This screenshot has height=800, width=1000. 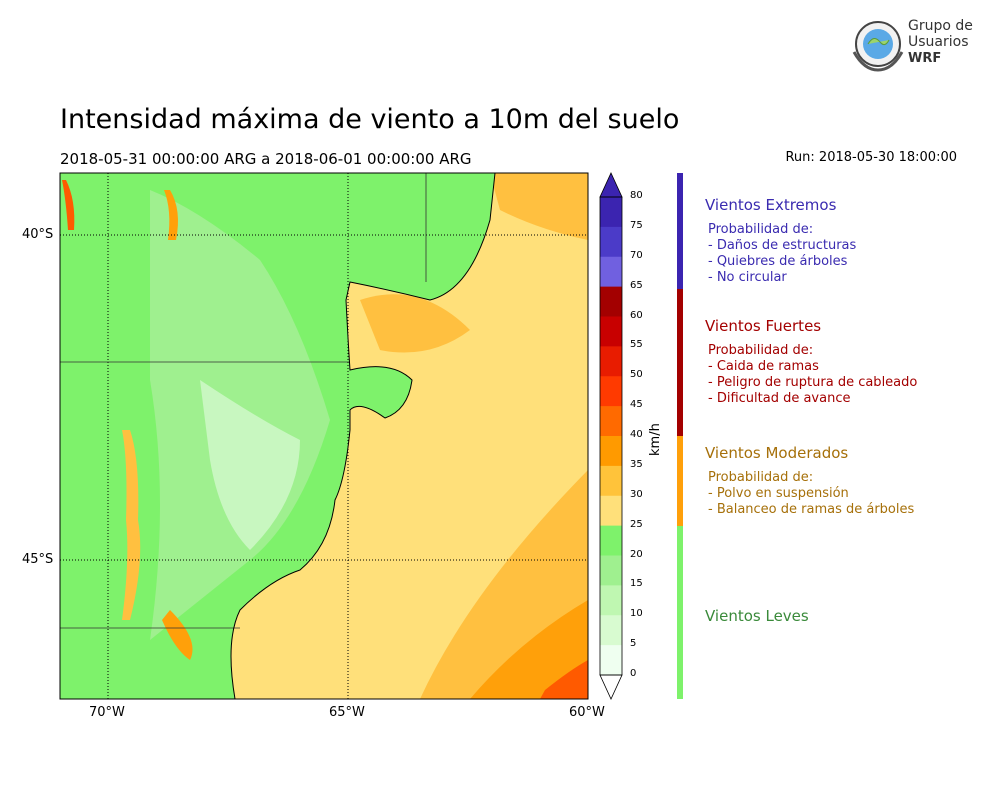 I want to click on logo-text: Grupo de Usuarios WRF, so click(x=940, y=42).